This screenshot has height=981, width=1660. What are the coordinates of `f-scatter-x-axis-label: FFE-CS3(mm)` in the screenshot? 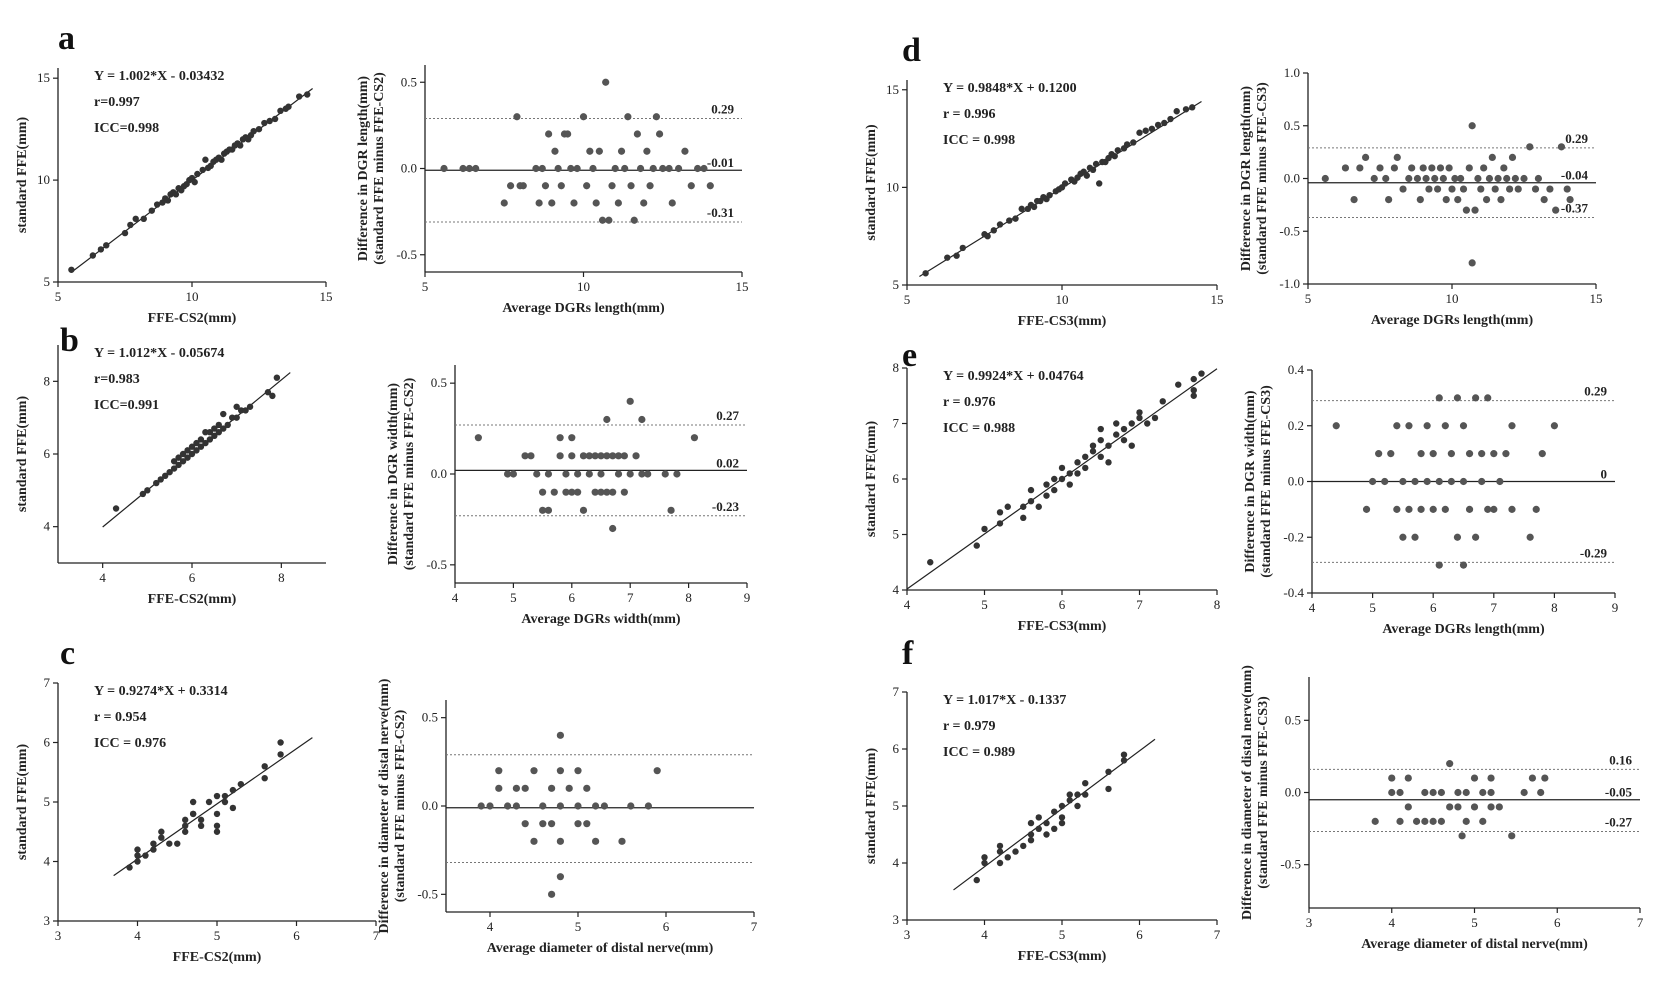 It's located at (1062, 956).